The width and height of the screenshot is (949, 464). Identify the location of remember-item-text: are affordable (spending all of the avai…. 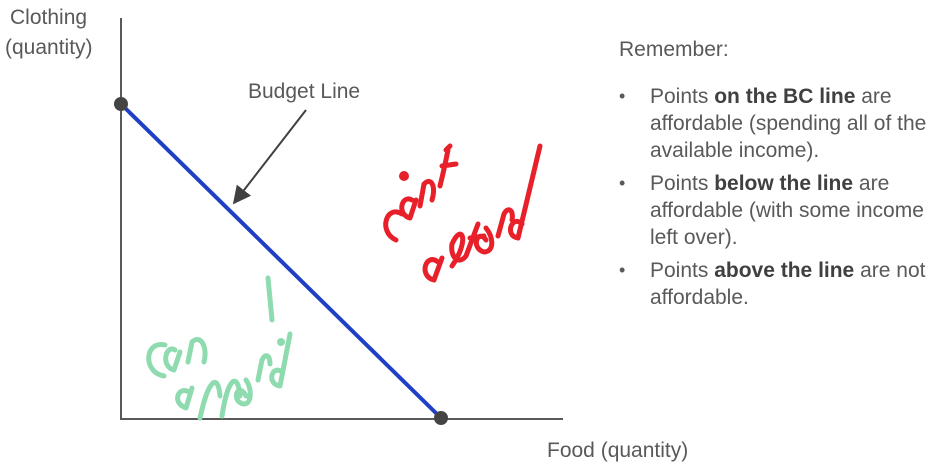
(788, 123).